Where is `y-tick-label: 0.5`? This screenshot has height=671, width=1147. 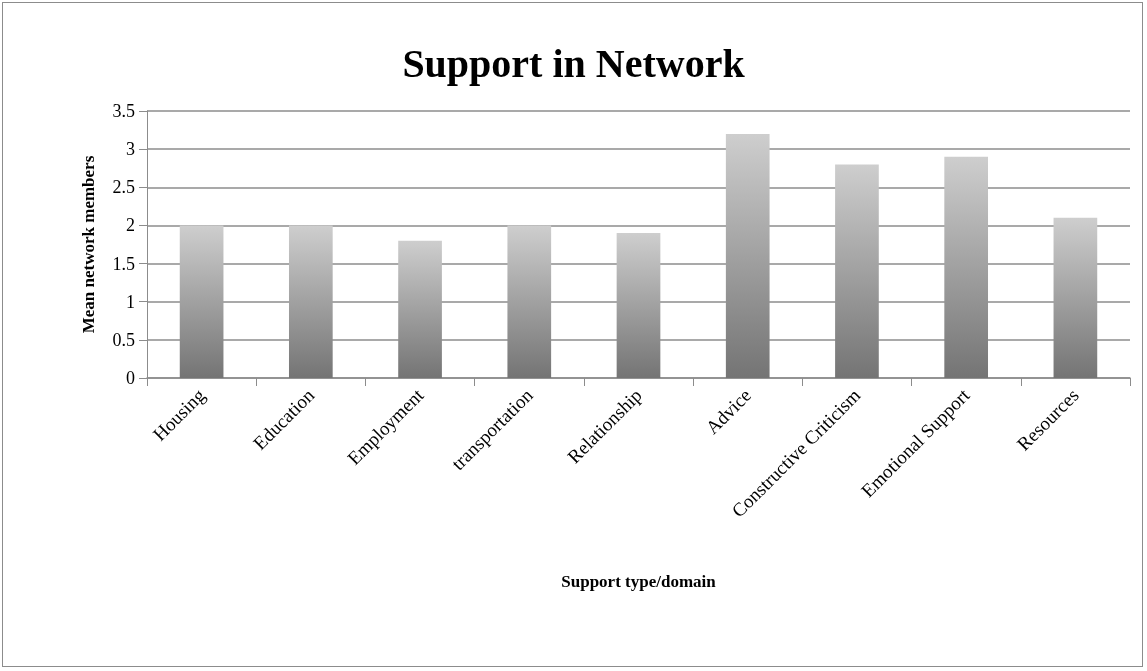 y-tick-label: 0.5 is located at coordinates (123, 339).